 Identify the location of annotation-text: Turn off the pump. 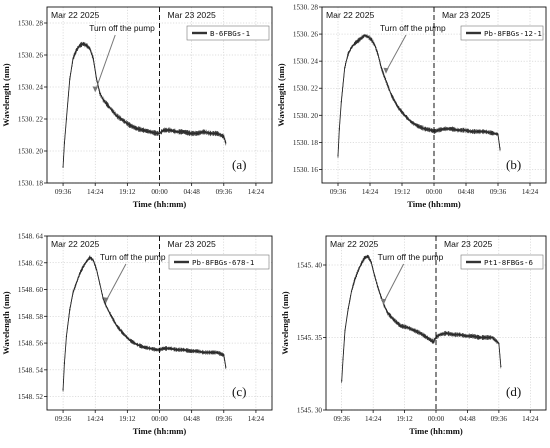
(413, 28).